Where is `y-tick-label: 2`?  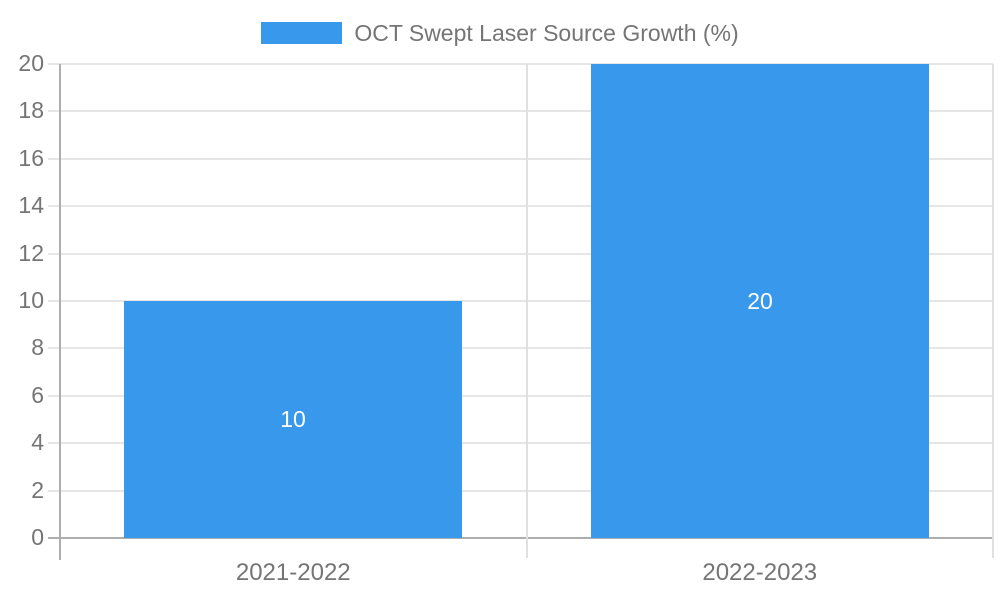
y-tick-label: 2 is located at coordinates (37, 489).